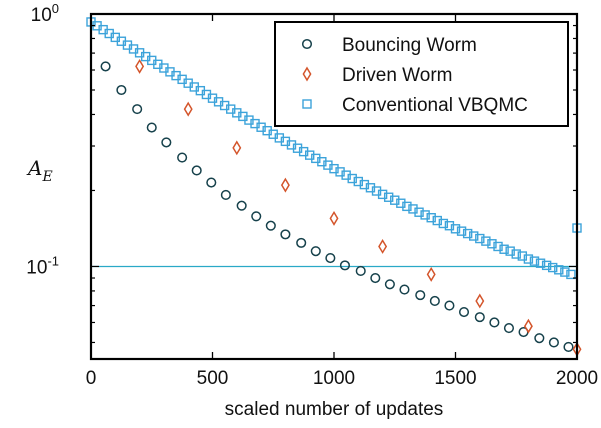 The height and width of the screenshot is (428, 601). What do you see at coordinates (91, 378) in the screenshot?
I see `x-tick-label: 0` at bounding box center [91, 378].